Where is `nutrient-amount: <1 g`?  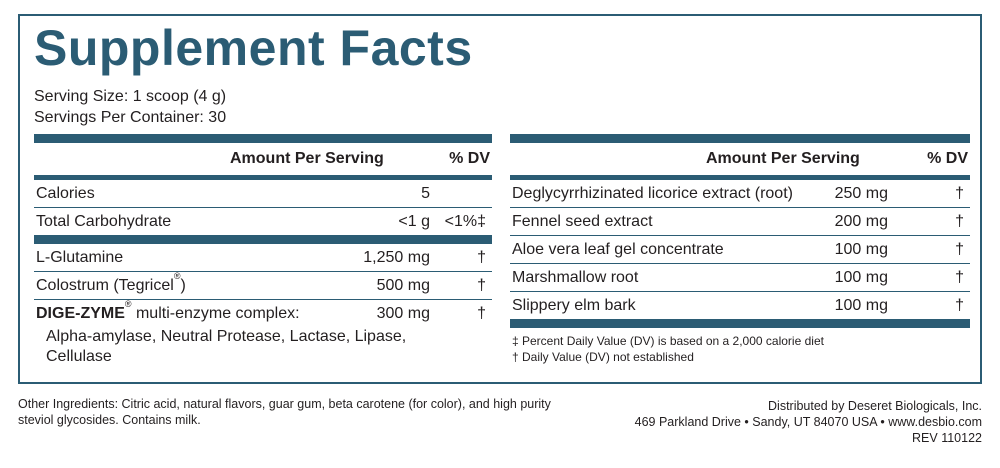 nutrient-amount: <1 g is located at coordinates (414, 221).